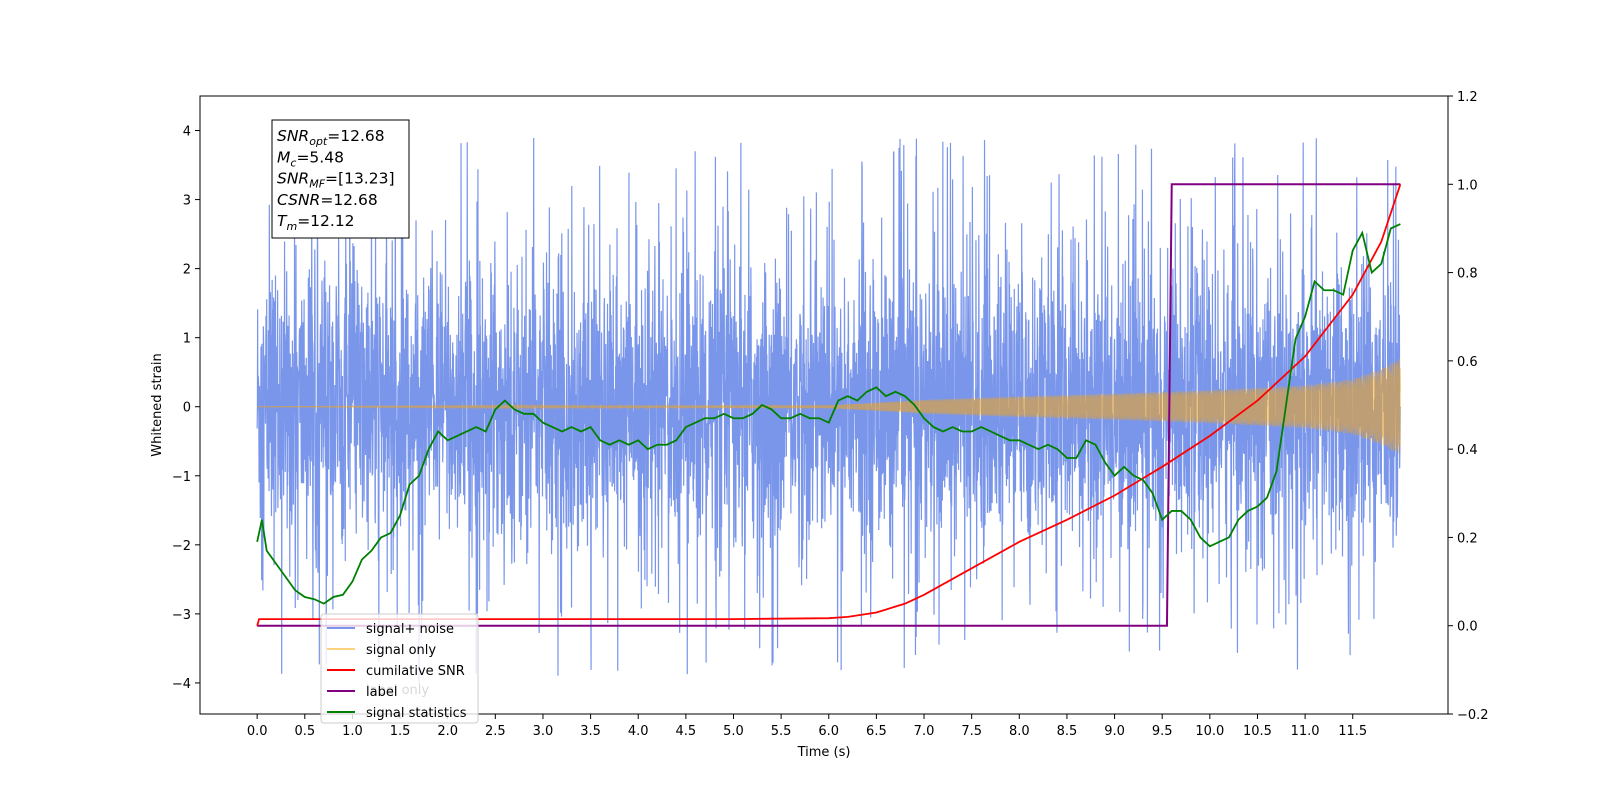  I want to click on y2-tick-label: 0.8, so click(1467, 274).